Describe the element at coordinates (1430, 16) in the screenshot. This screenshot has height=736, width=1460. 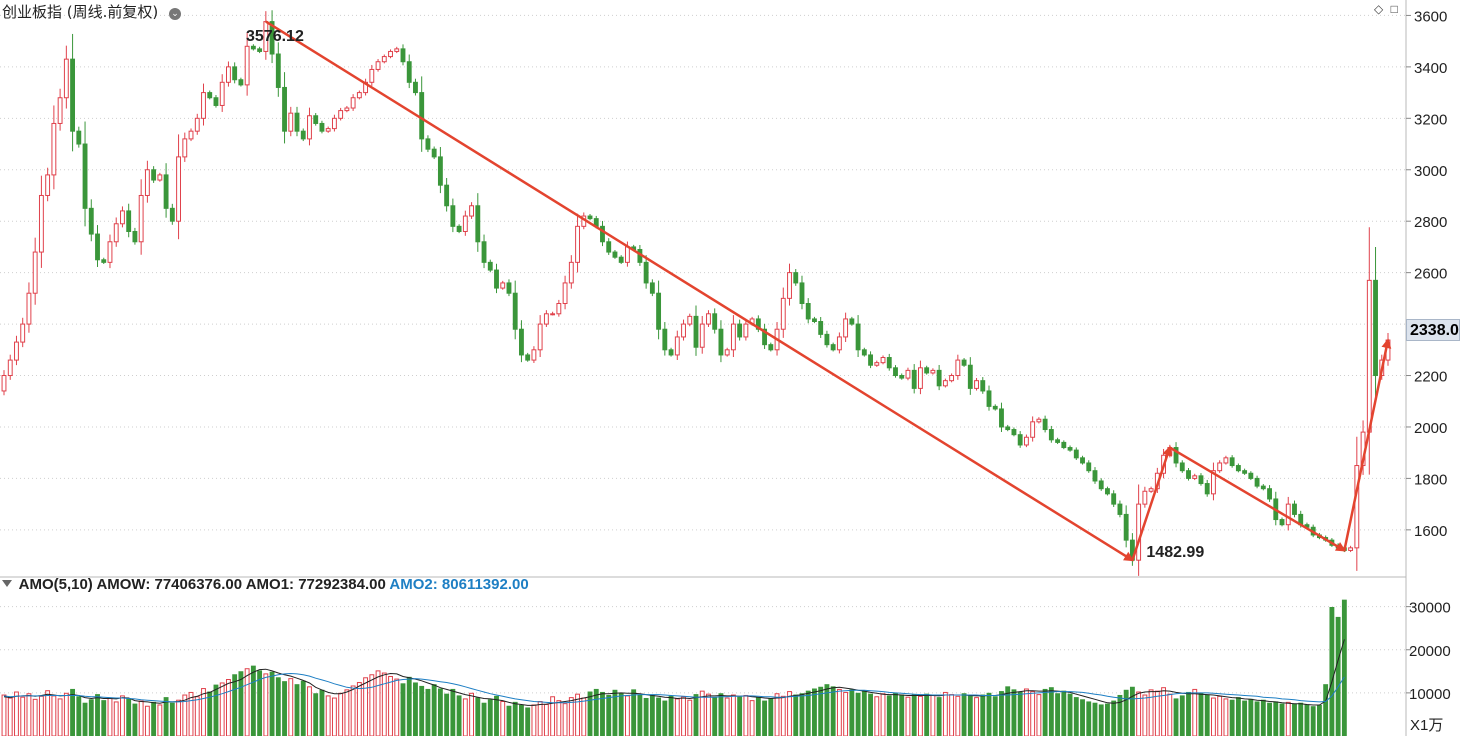
I see `price-tick-label: 3600` at that location.